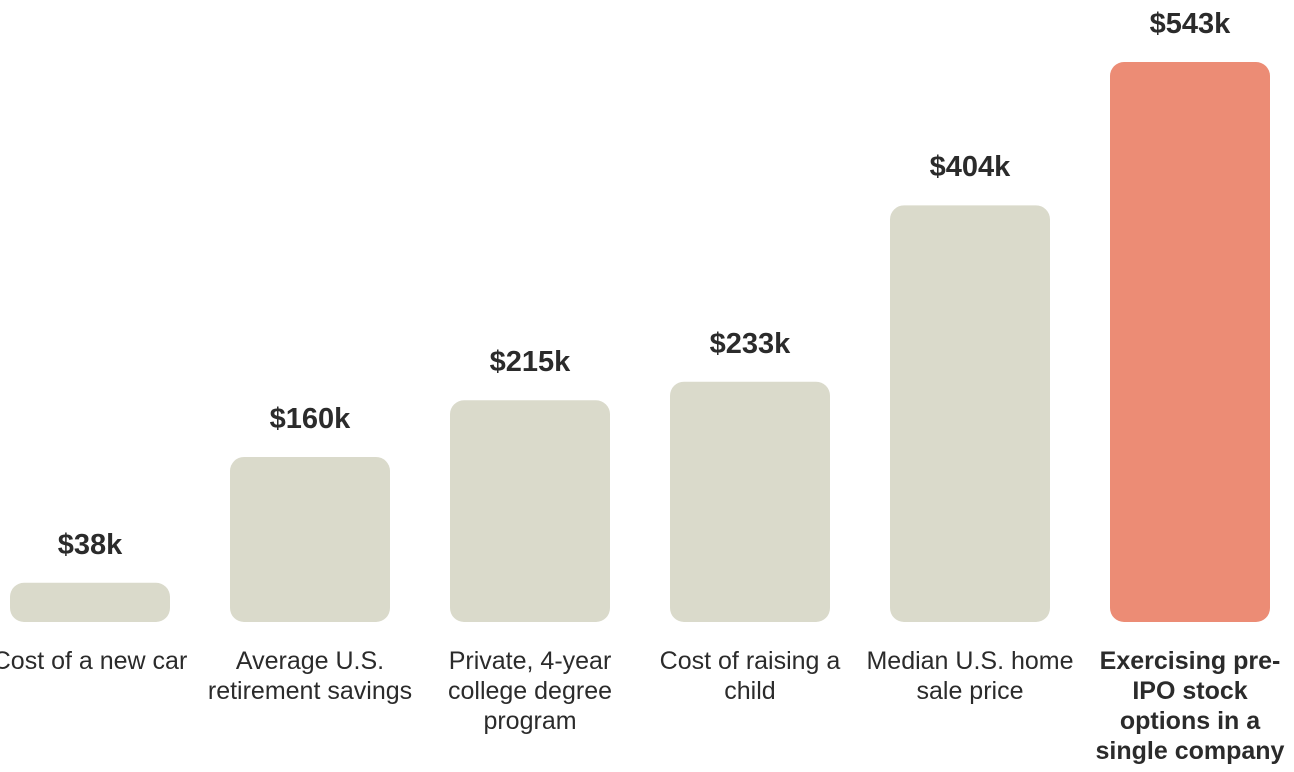  Describe the element at coordinates (750, 676) in the screenshot. I see `x-tick-label: Cost of raising a child` at that location.